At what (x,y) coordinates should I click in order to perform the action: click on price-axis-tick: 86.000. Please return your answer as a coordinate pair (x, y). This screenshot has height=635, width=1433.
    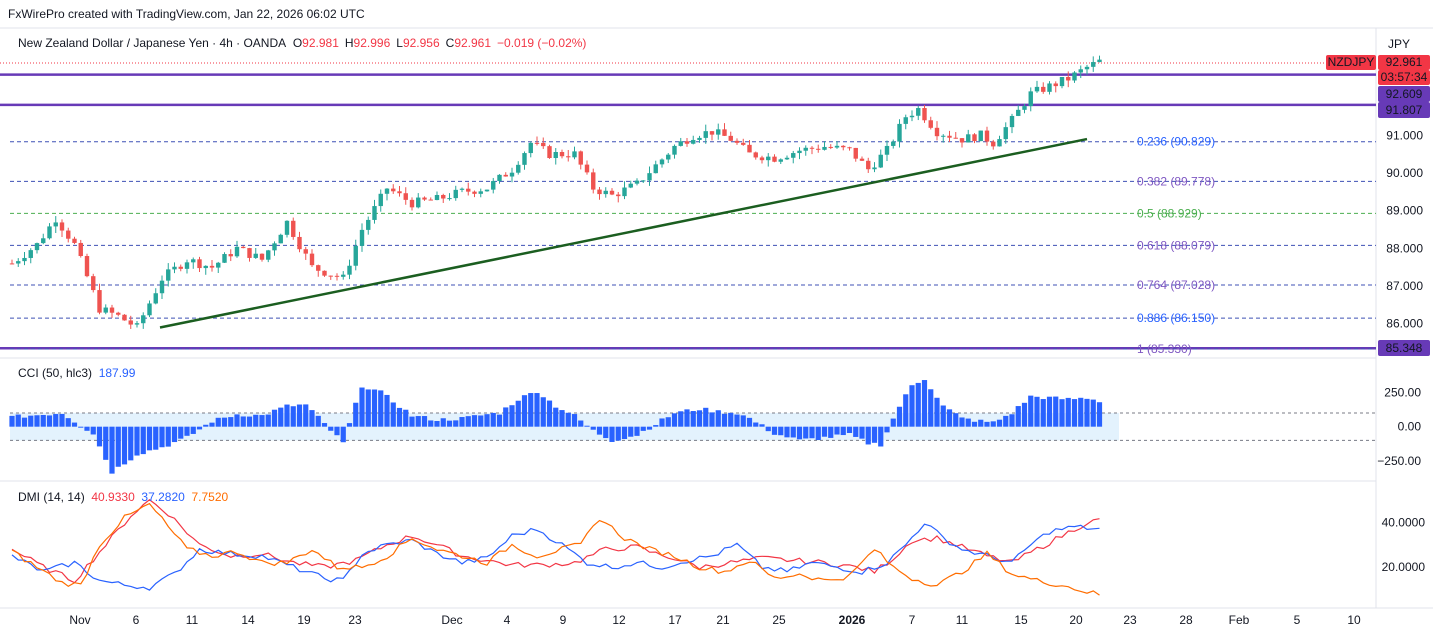
    Looking at the image, I should click on (1404, 324).